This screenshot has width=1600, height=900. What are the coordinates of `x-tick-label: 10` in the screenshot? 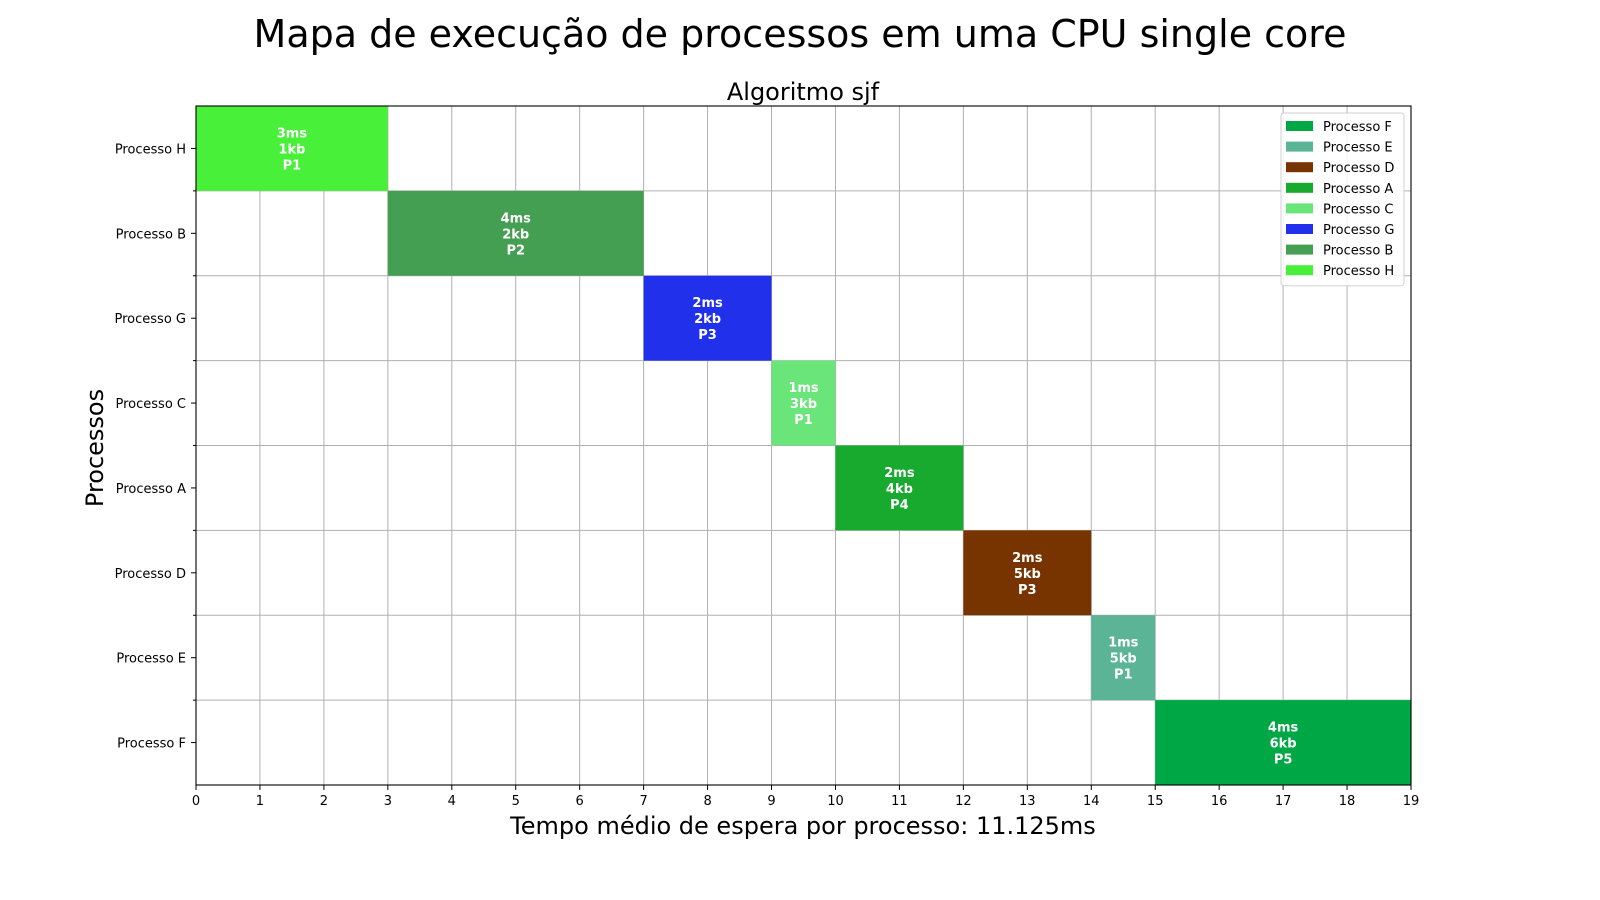 It's located at (835, 801).